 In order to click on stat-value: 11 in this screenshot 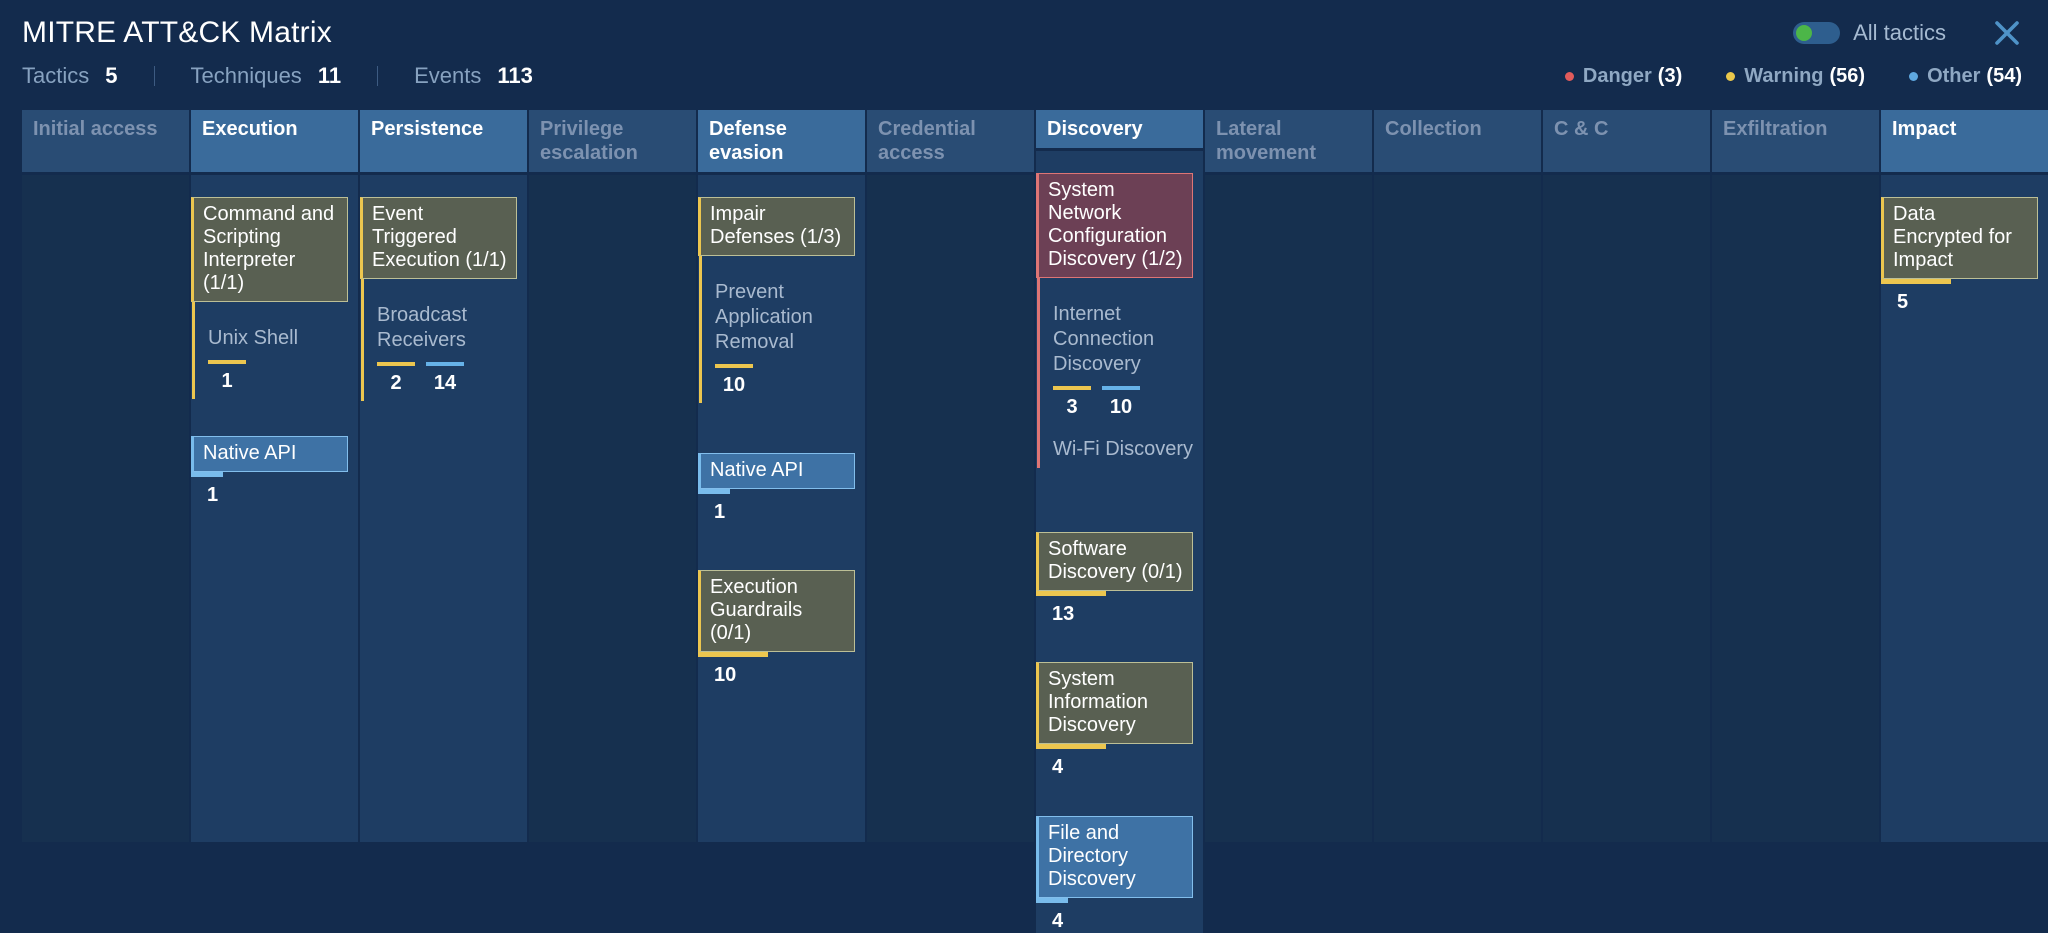, I will do `click(329, 75)`.